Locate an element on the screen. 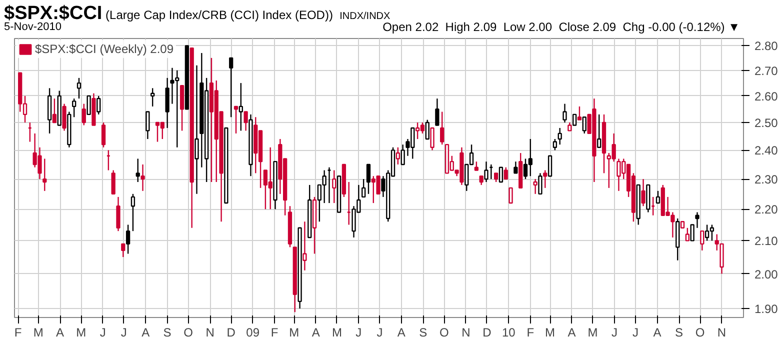 Image resolution: width=780 pixels, height=345 pixels. y-tick-label: 2.00 is located at coordinates (766, 274).